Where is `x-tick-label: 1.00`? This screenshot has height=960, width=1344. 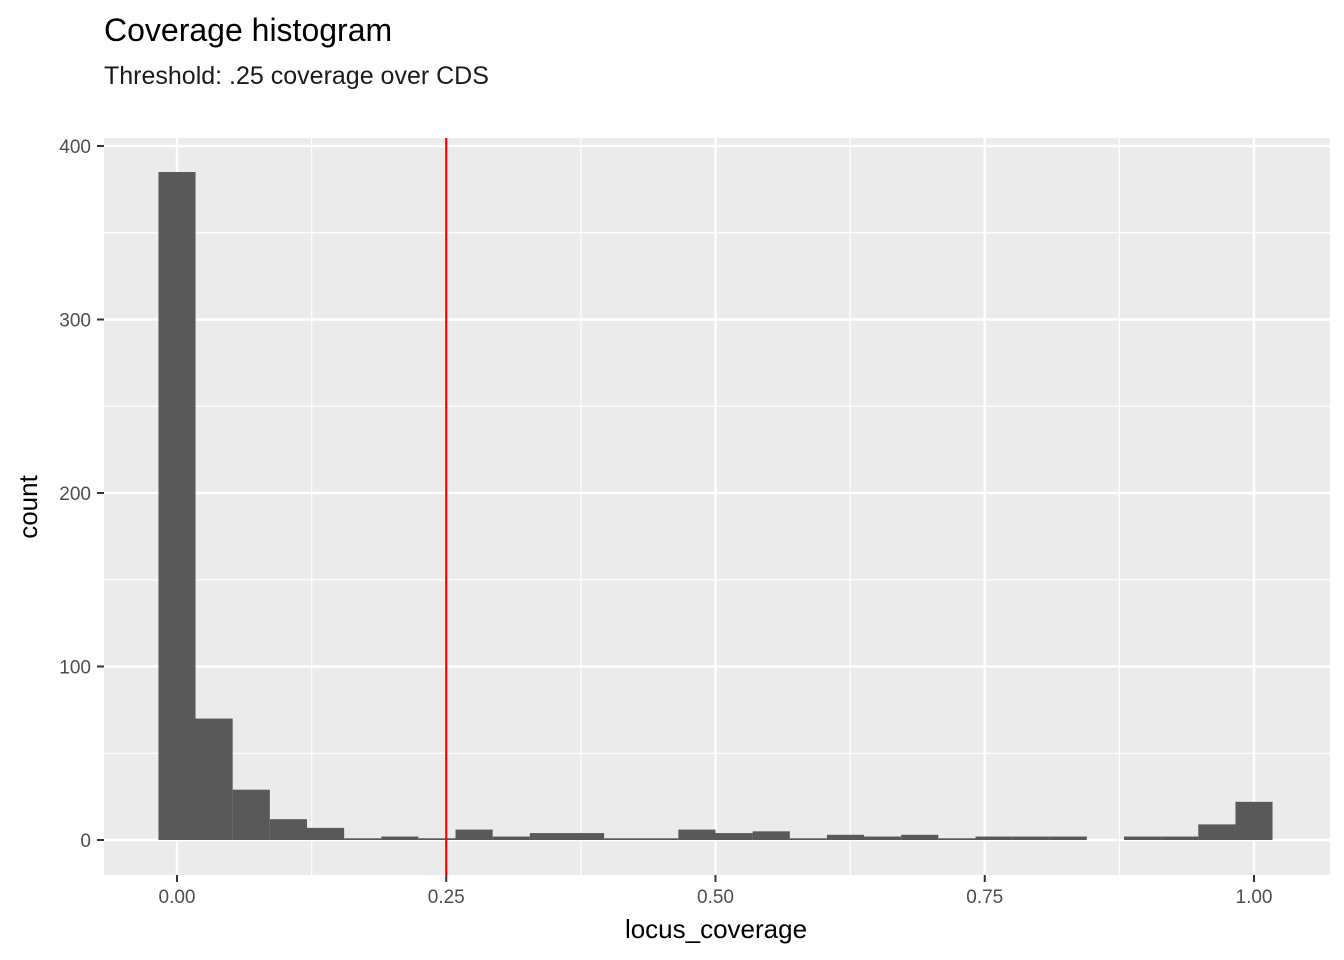 x-tick-label: 1.00 is located at coordinates (1254, 897).